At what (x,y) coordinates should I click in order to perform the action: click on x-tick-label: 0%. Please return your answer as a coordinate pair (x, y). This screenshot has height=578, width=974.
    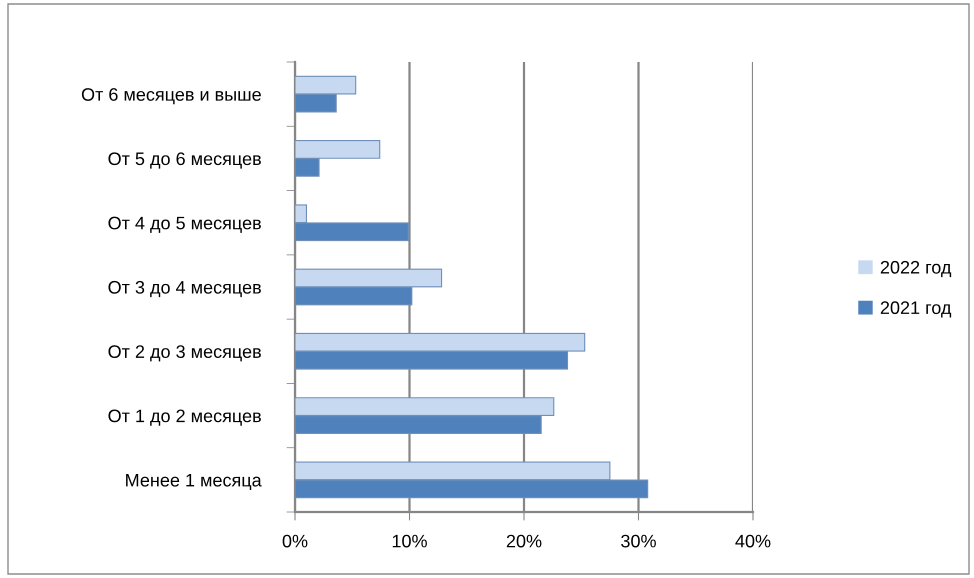
    Looking at the image, I should click on (295, 541).